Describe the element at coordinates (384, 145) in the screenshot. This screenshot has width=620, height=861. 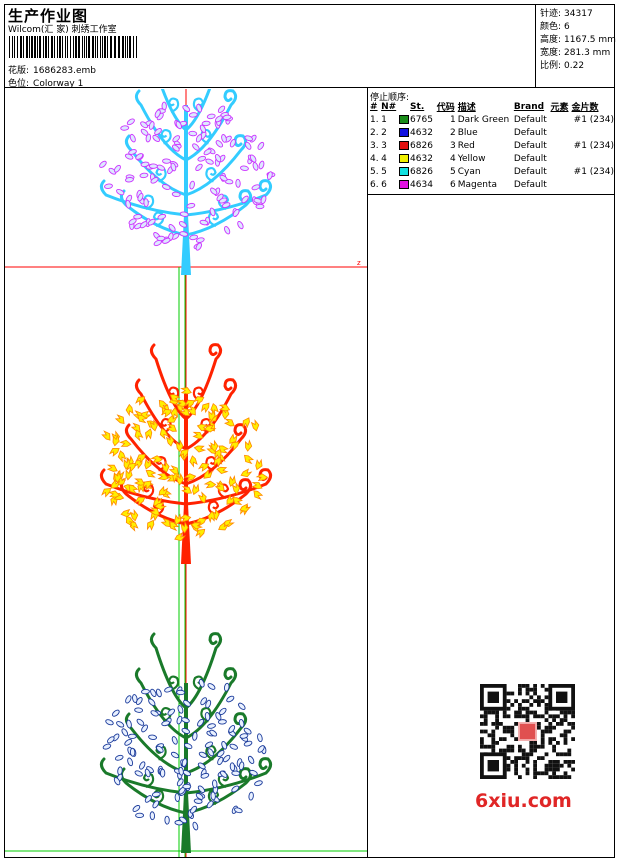
I see `row-needle: 3` at that location.